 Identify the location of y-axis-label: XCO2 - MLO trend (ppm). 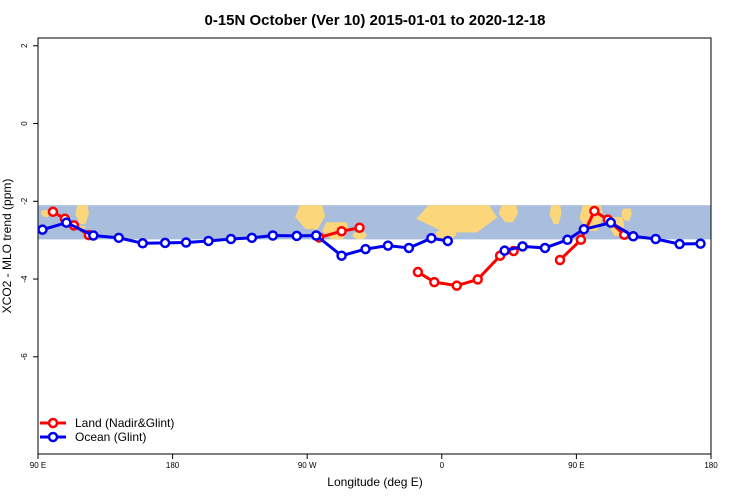
(7, 246).